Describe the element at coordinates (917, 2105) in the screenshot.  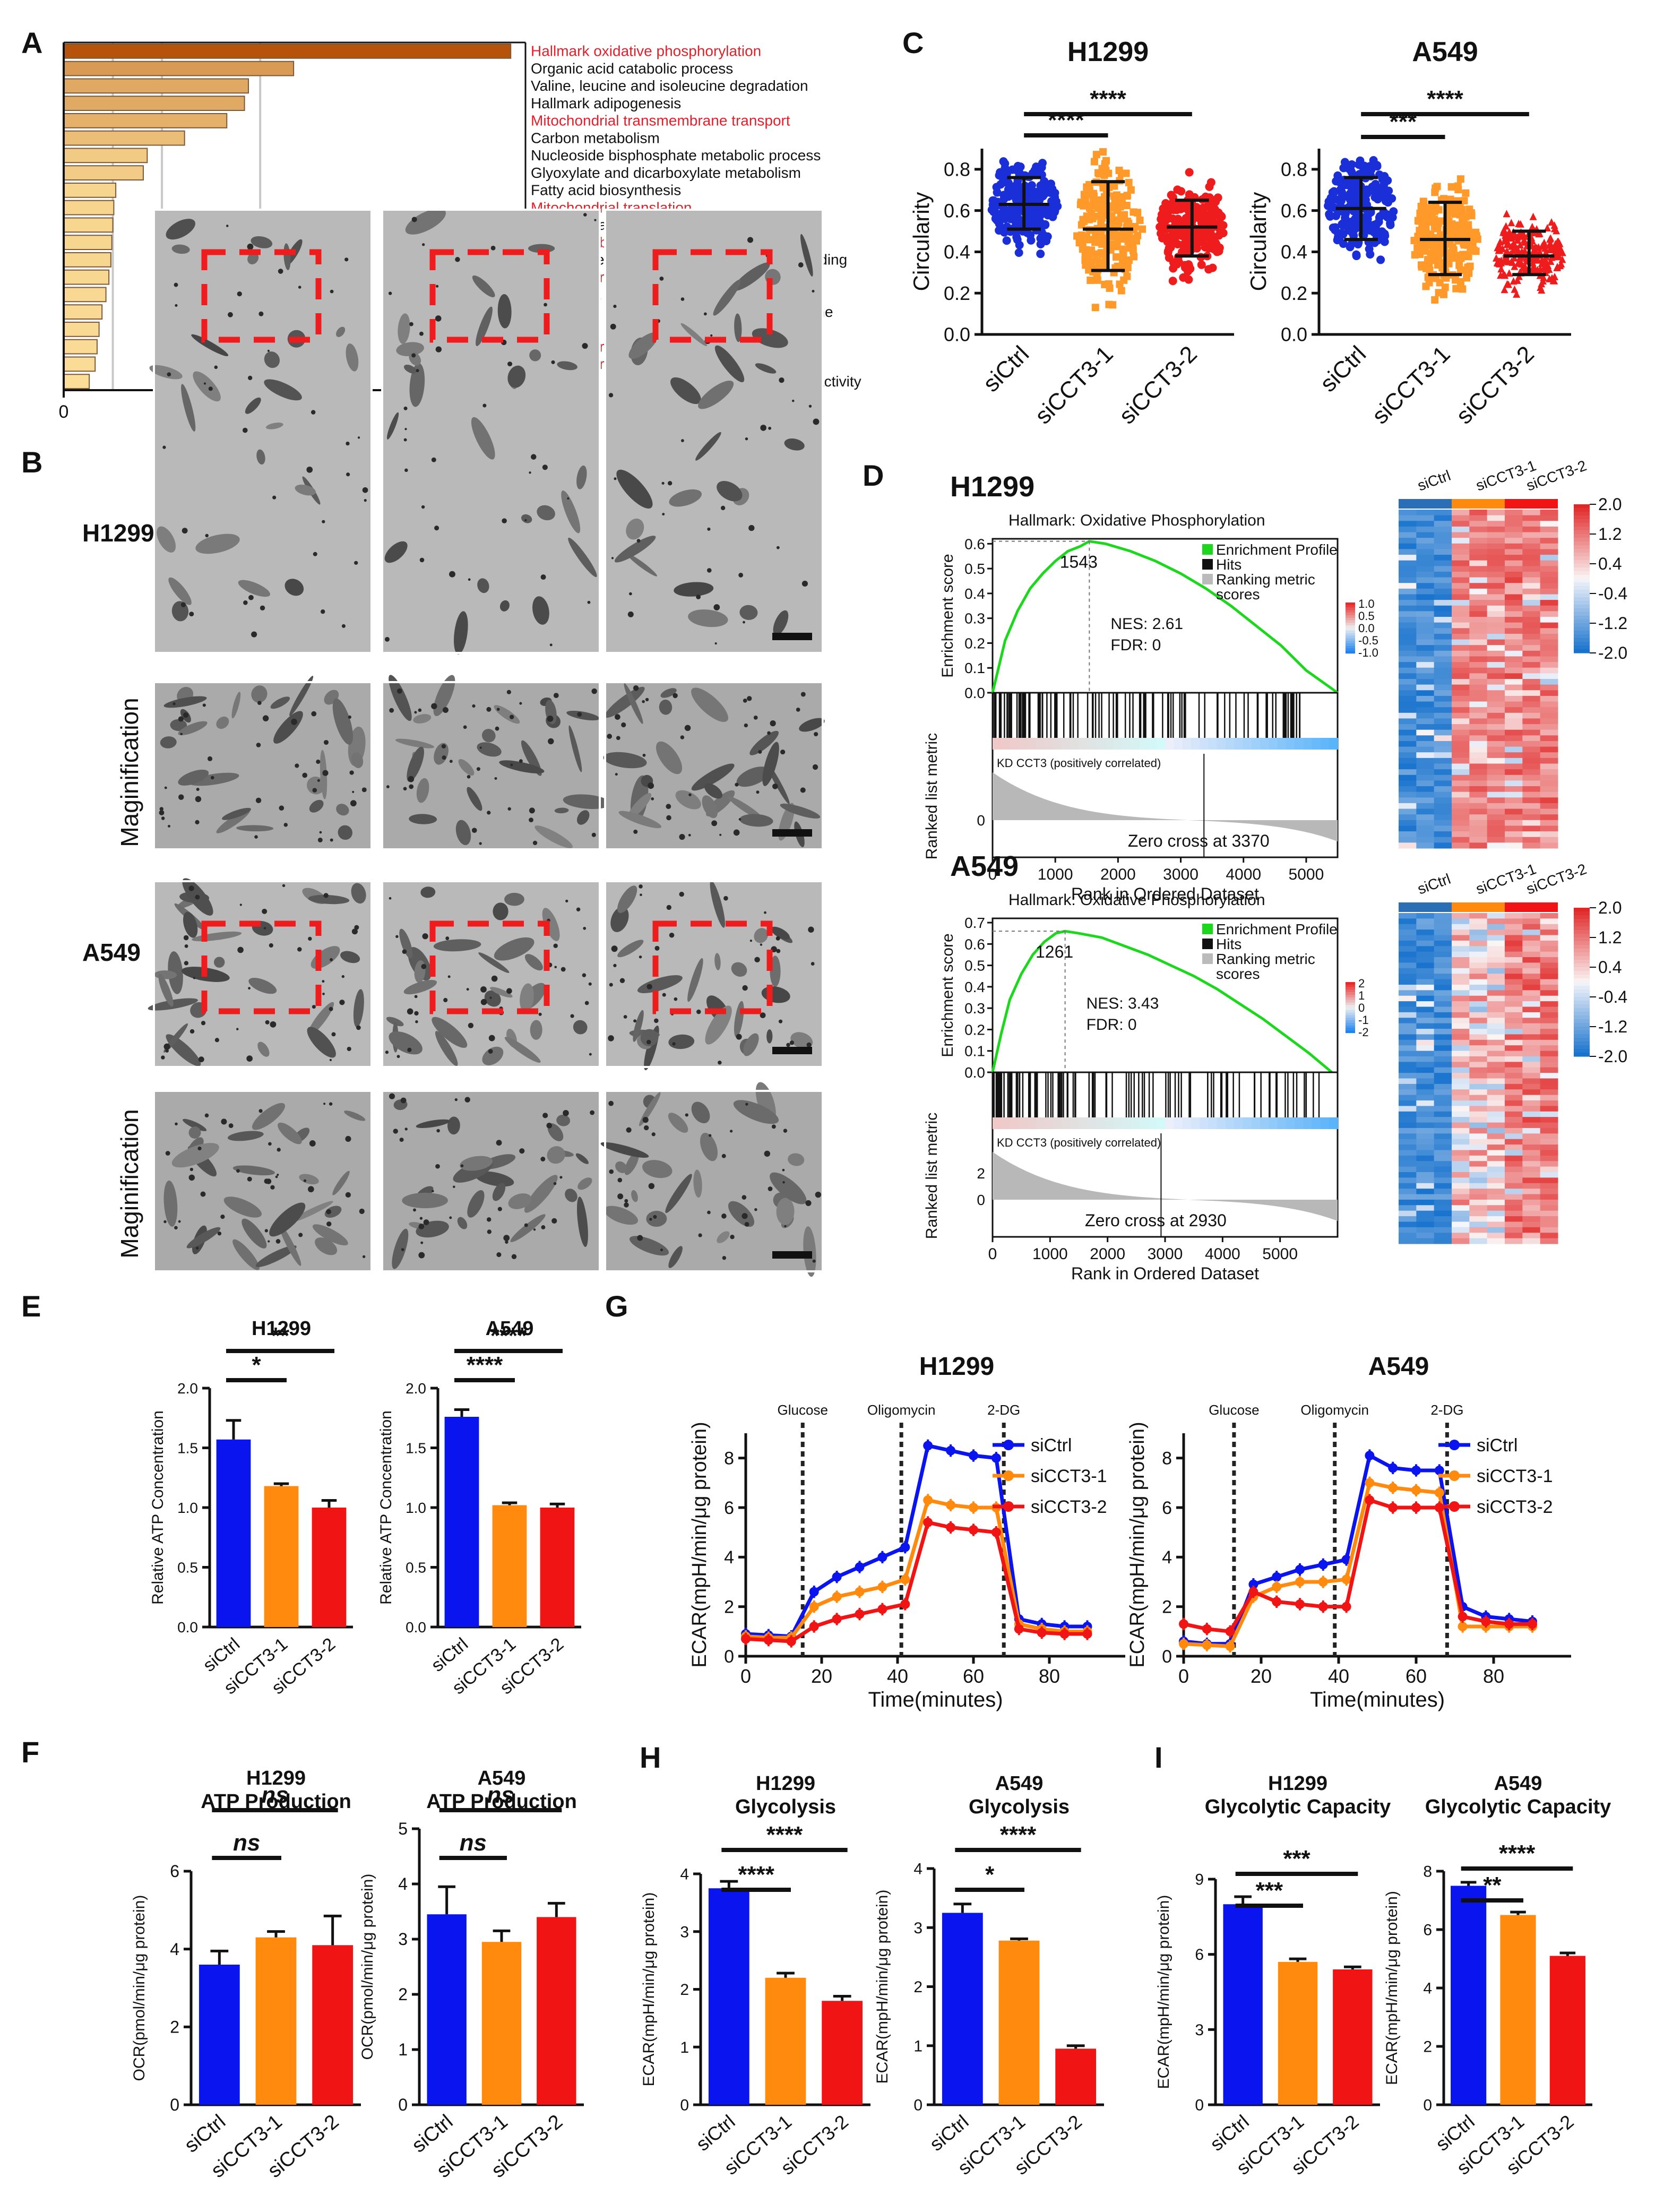
I see `y-tick-label: 0` at that location.